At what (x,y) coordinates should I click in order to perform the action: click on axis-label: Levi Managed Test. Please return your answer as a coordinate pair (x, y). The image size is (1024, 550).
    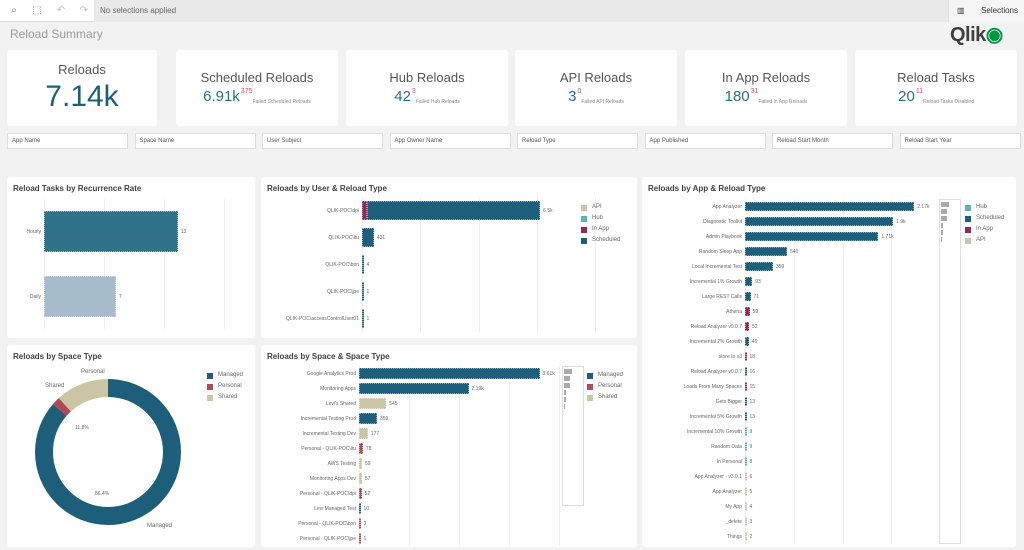
    Looking at the image, I should click on (335, 508).